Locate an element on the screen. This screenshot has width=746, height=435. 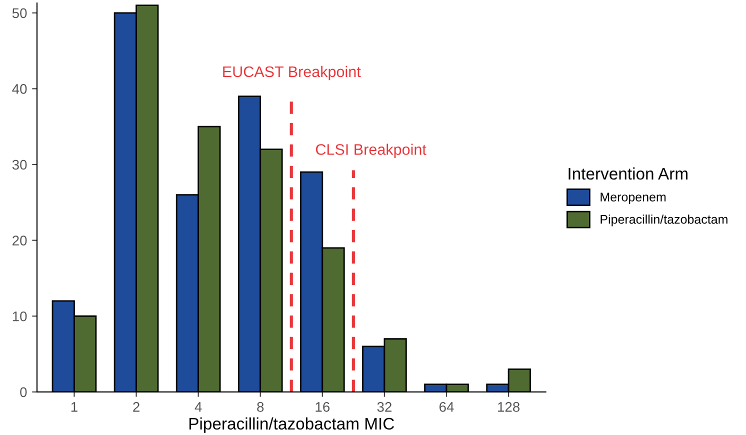
x-tick-label: 16 is located at coordinates (323, 407).